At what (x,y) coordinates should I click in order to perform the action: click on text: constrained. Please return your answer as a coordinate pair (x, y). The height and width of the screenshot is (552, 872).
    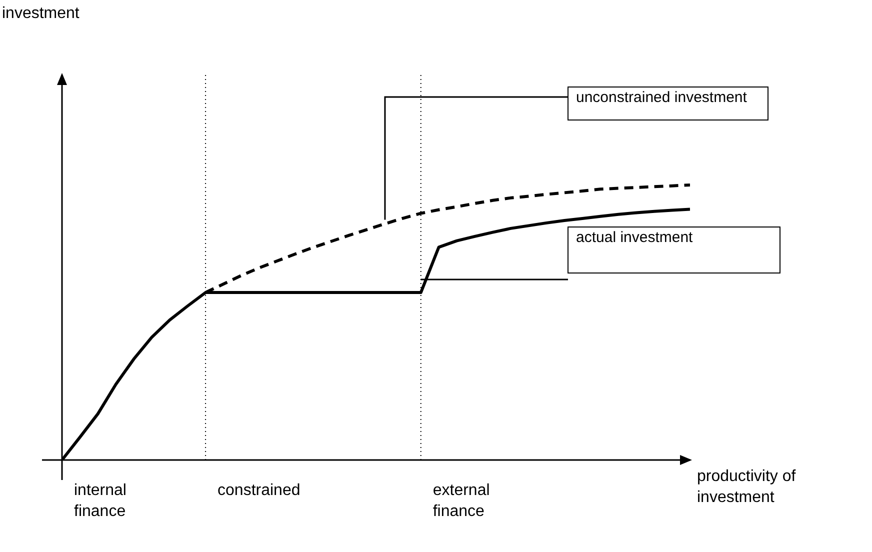
    Looking at the image, I should click on (260, 491).